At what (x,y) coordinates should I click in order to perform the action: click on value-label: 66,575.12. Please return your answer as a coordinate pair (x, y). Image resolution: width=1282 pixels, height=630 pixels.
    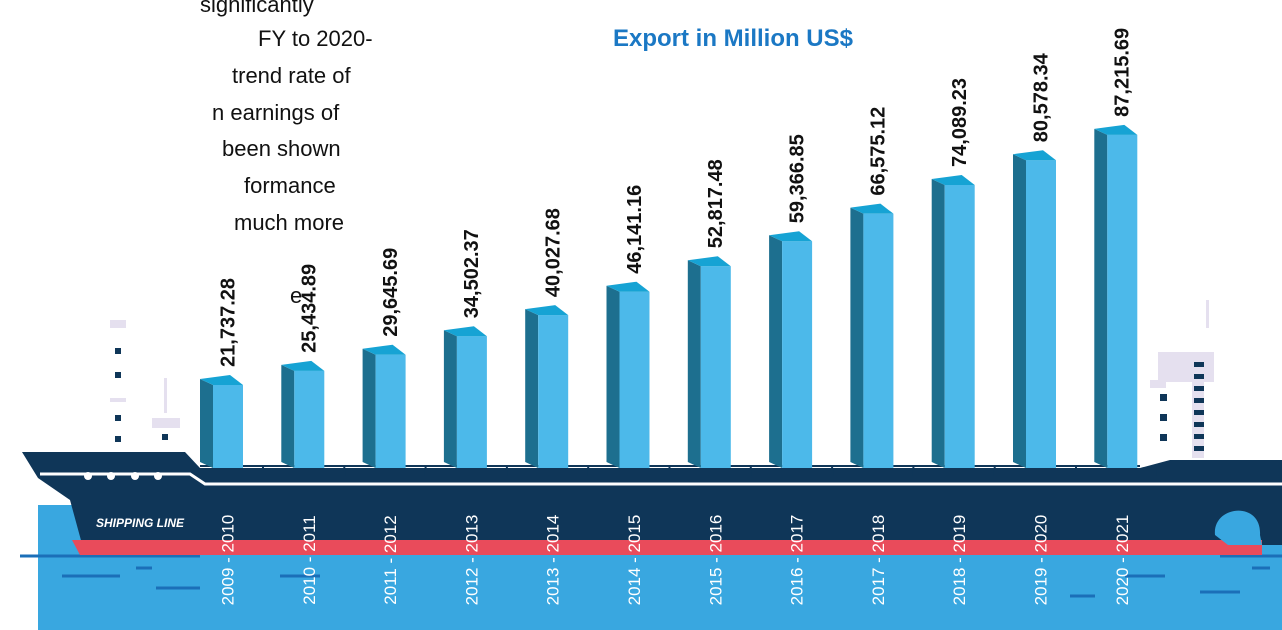
    Looking at the image, I should click on (879, 151).